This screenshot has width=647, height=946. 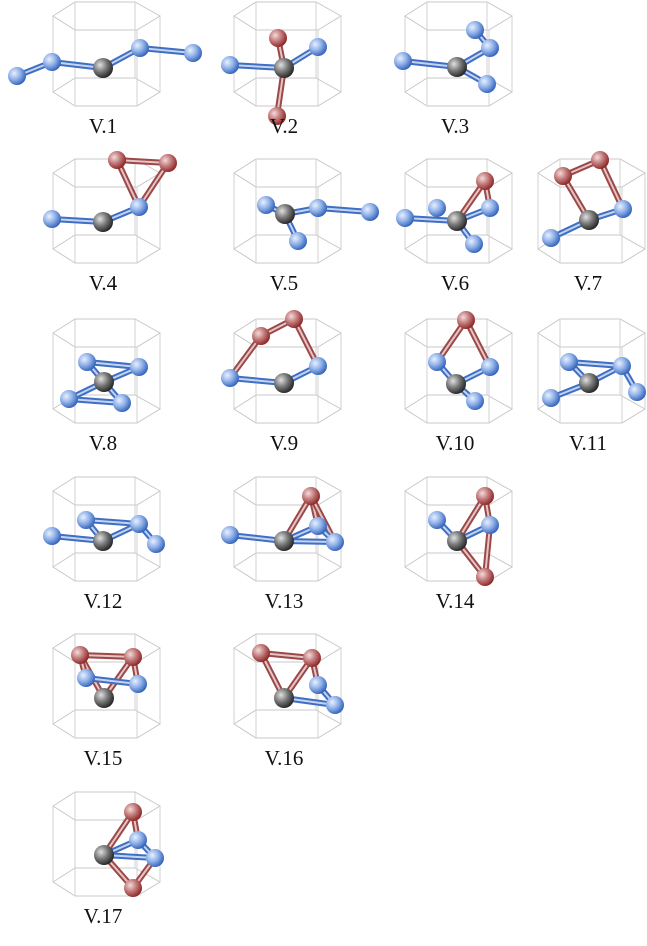 What do you see at coordinates (104, 544) in the screenshot?
I see `structure-panel: V.12` at bounding box center [104, 544].